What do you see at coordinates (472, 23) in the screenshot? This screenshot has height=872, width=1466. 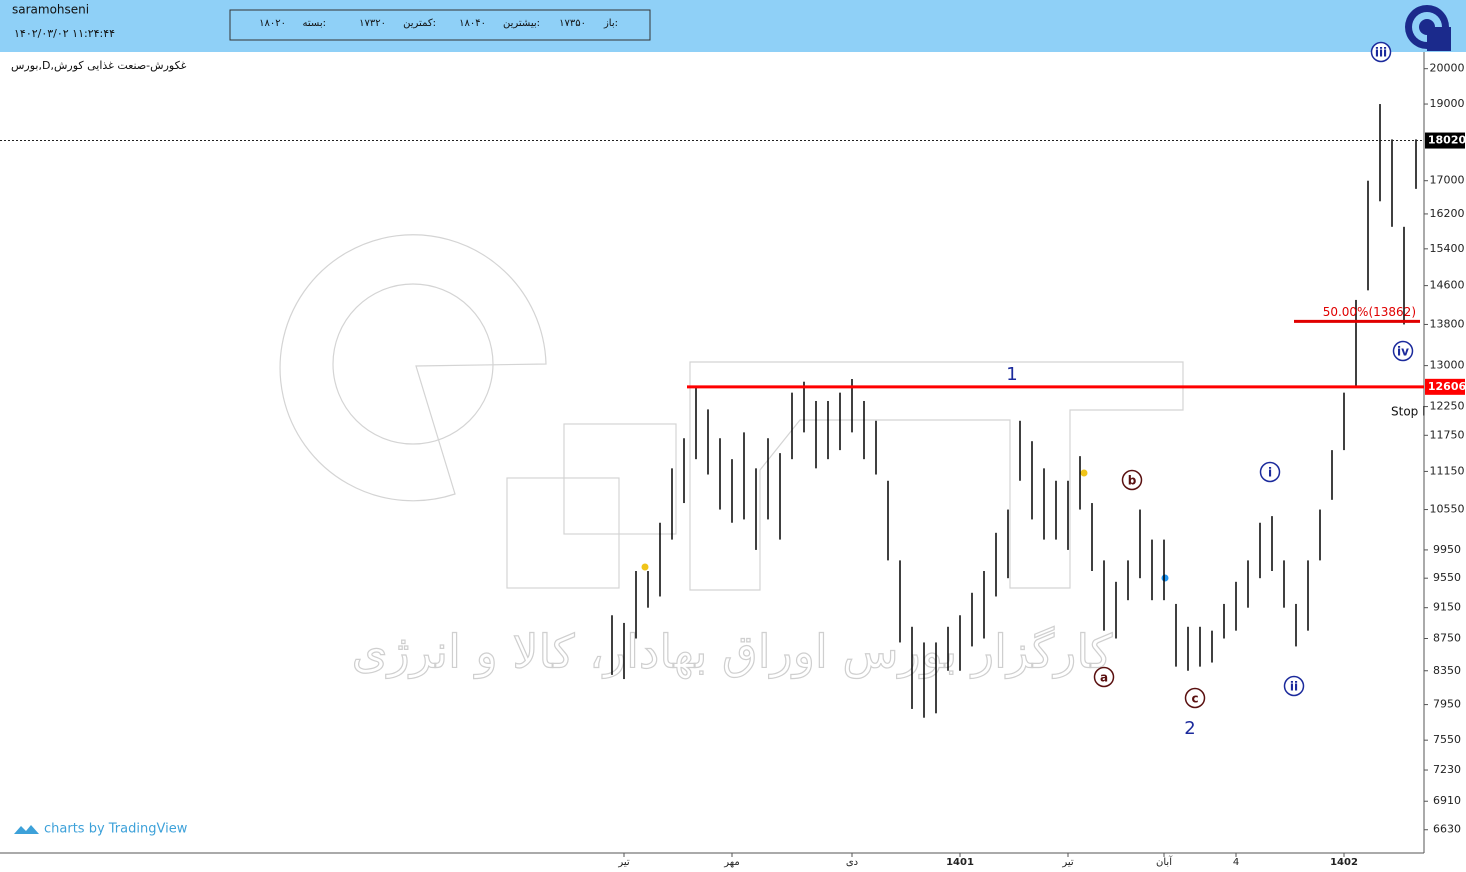 I see `ohlc-value: ۱۸۰۴۰` at bounding box center [472, 23].